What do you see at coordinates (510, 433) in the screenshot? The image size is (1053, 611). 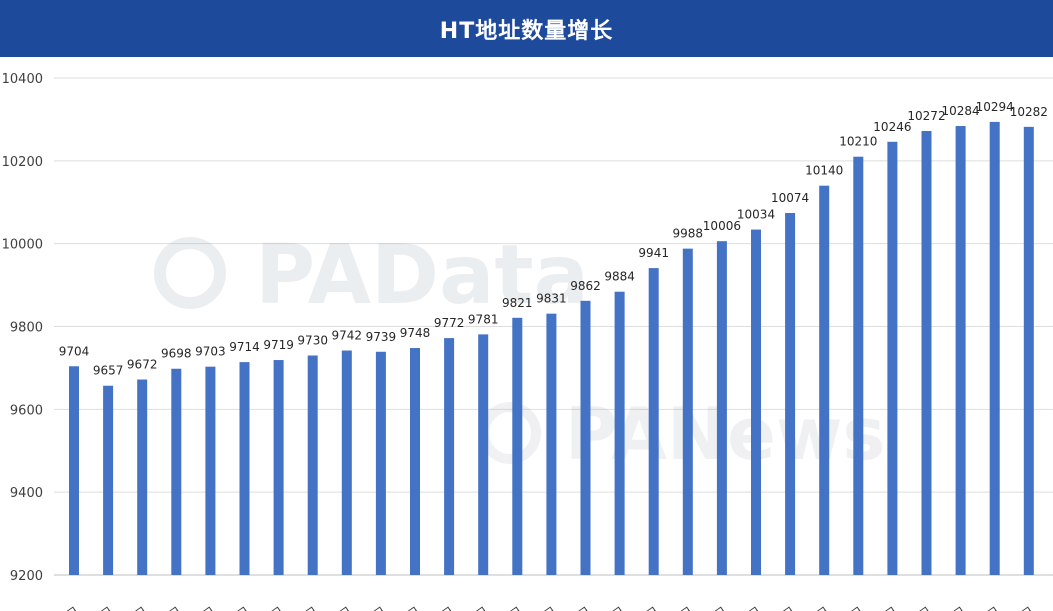 I see `panews-logo-icon` at bounding box center [510, 433].